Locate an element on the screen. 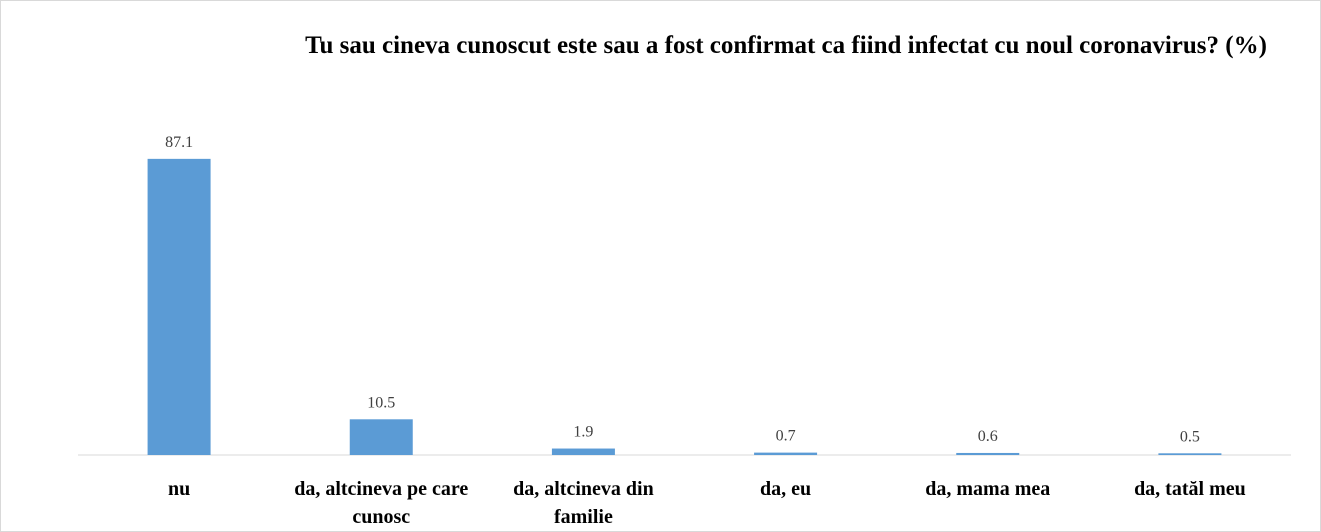 This screenshot has width=1321, height=532. x-tick-label: da, mama mea is located at coordinates (988, 489).